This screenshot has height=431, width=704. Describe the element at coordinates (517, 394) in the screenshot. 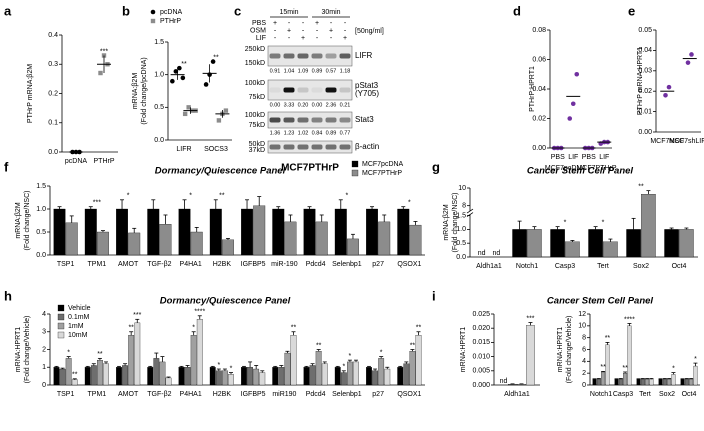

I see `x-tick-label: Aldh1a1` at that location.